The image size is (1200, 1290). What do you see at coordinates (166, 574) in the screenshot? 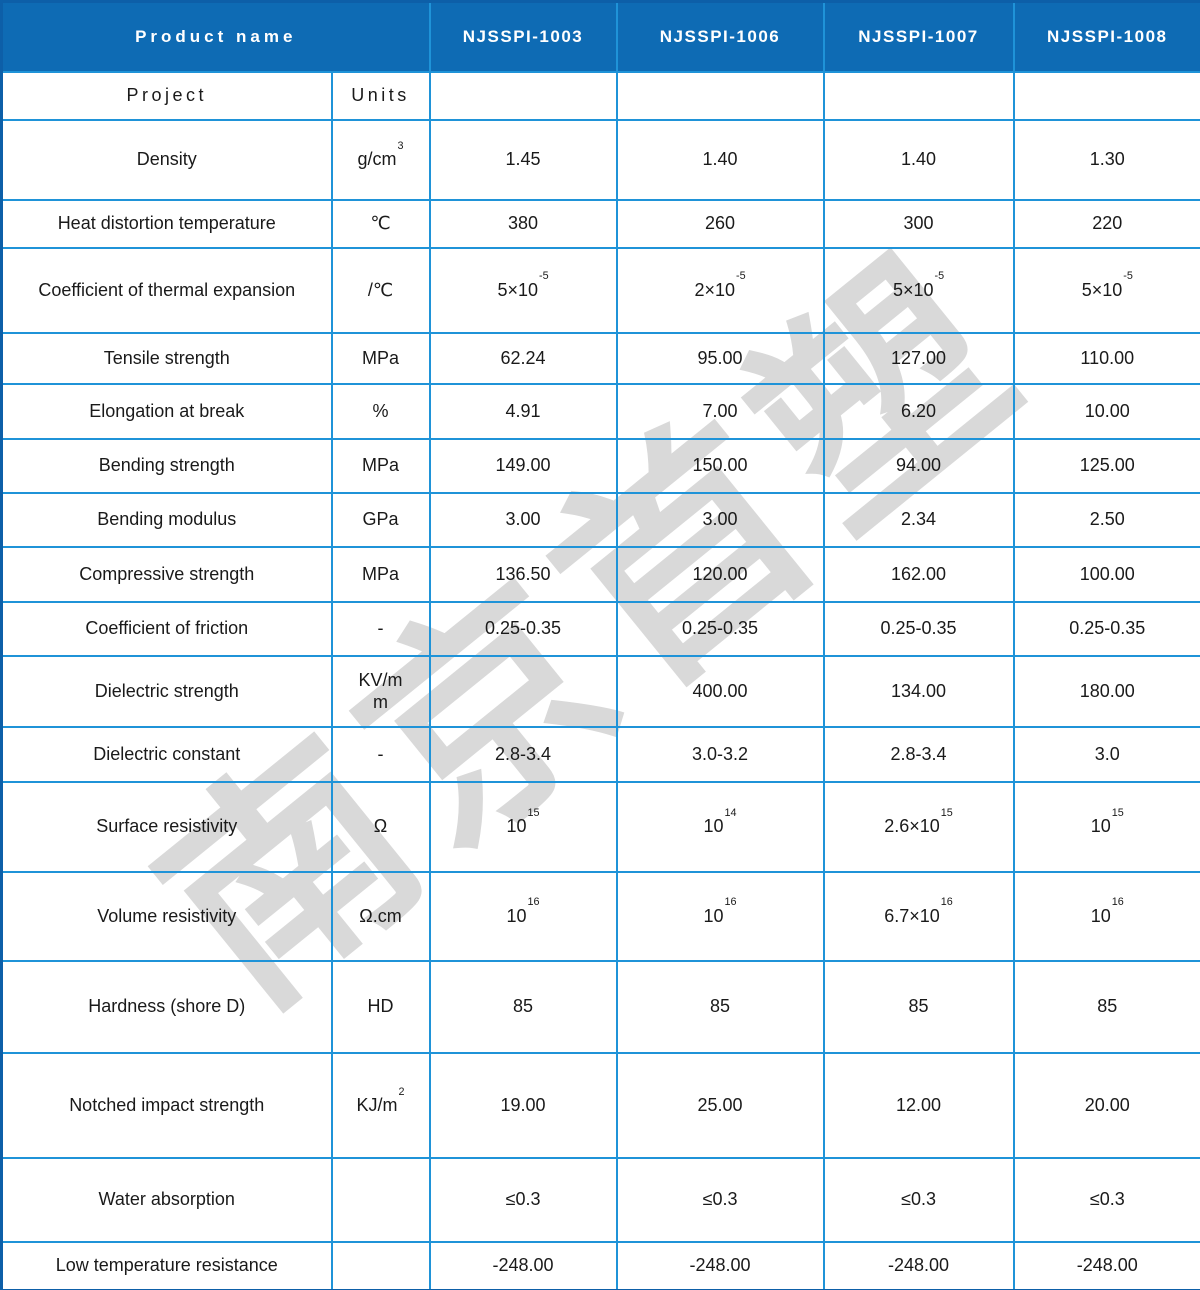
I see `property-name: Compressive strength` at bounding box center [166, 574].